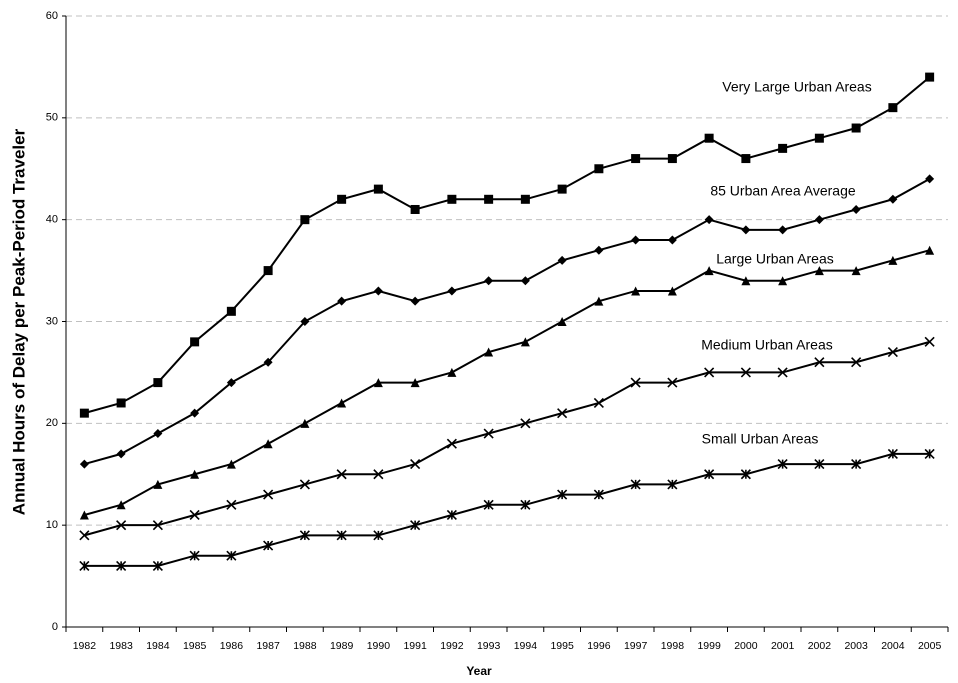 The width and height of the screenshot is (958, 683). Describe the element at coordinates (52, 423) in the screenshot. I see `y-tick-label: 20` at that location.